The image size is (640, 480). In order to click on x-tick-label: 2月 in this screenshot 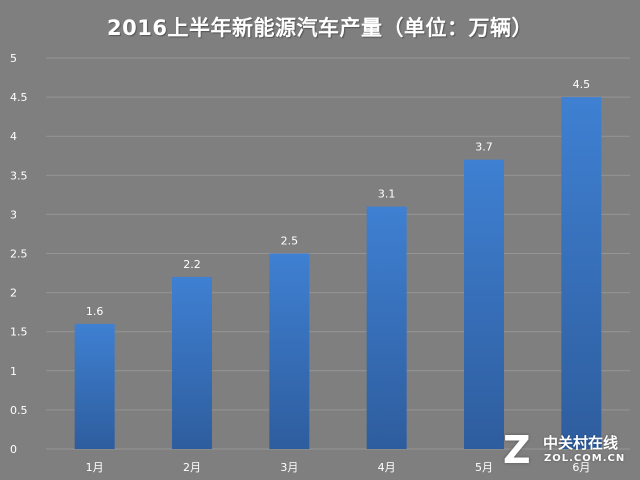, I will do `click(192, 467)`.